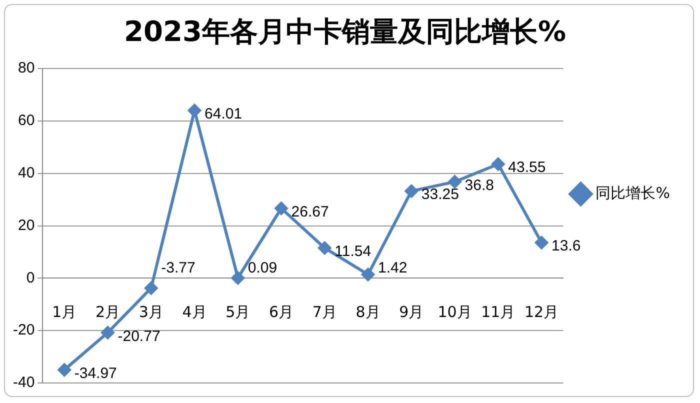  What do you see at coordinates (30, 277) in the screenshot?
I see `y-tick-label: 0` at bounding box center [30, 277].